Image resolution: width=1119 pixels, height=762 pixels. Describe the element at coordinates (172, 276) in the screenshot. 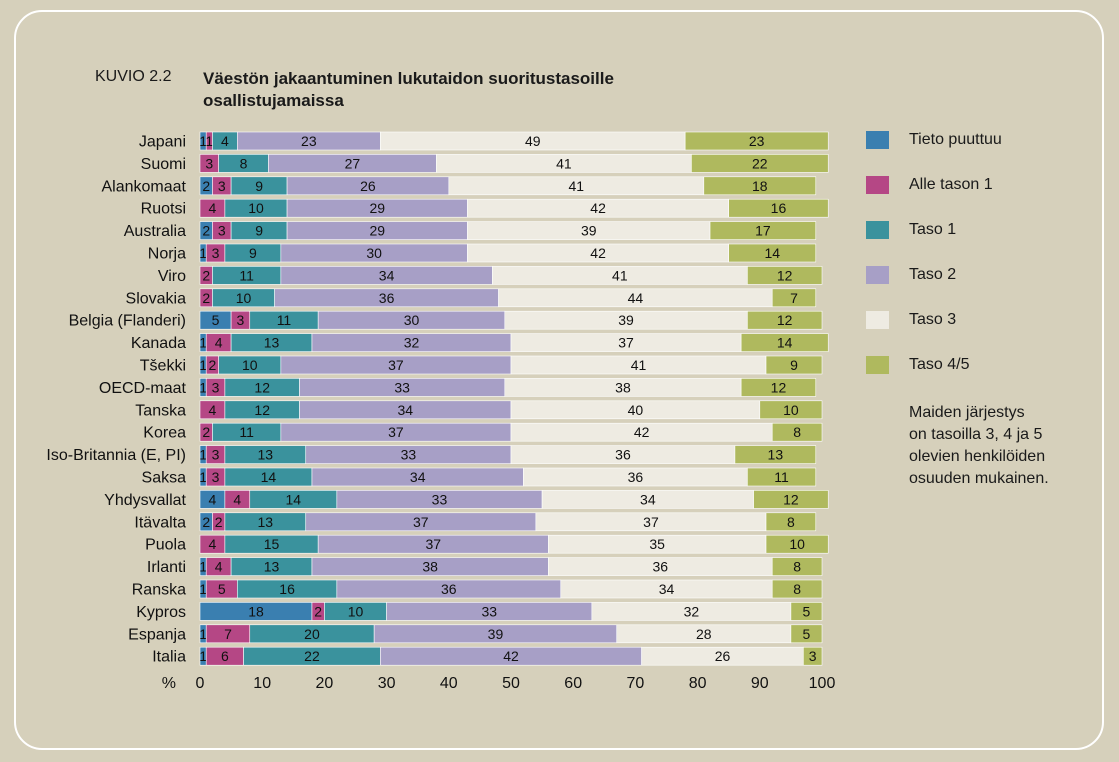

I see `category-label: Viro` at that location.